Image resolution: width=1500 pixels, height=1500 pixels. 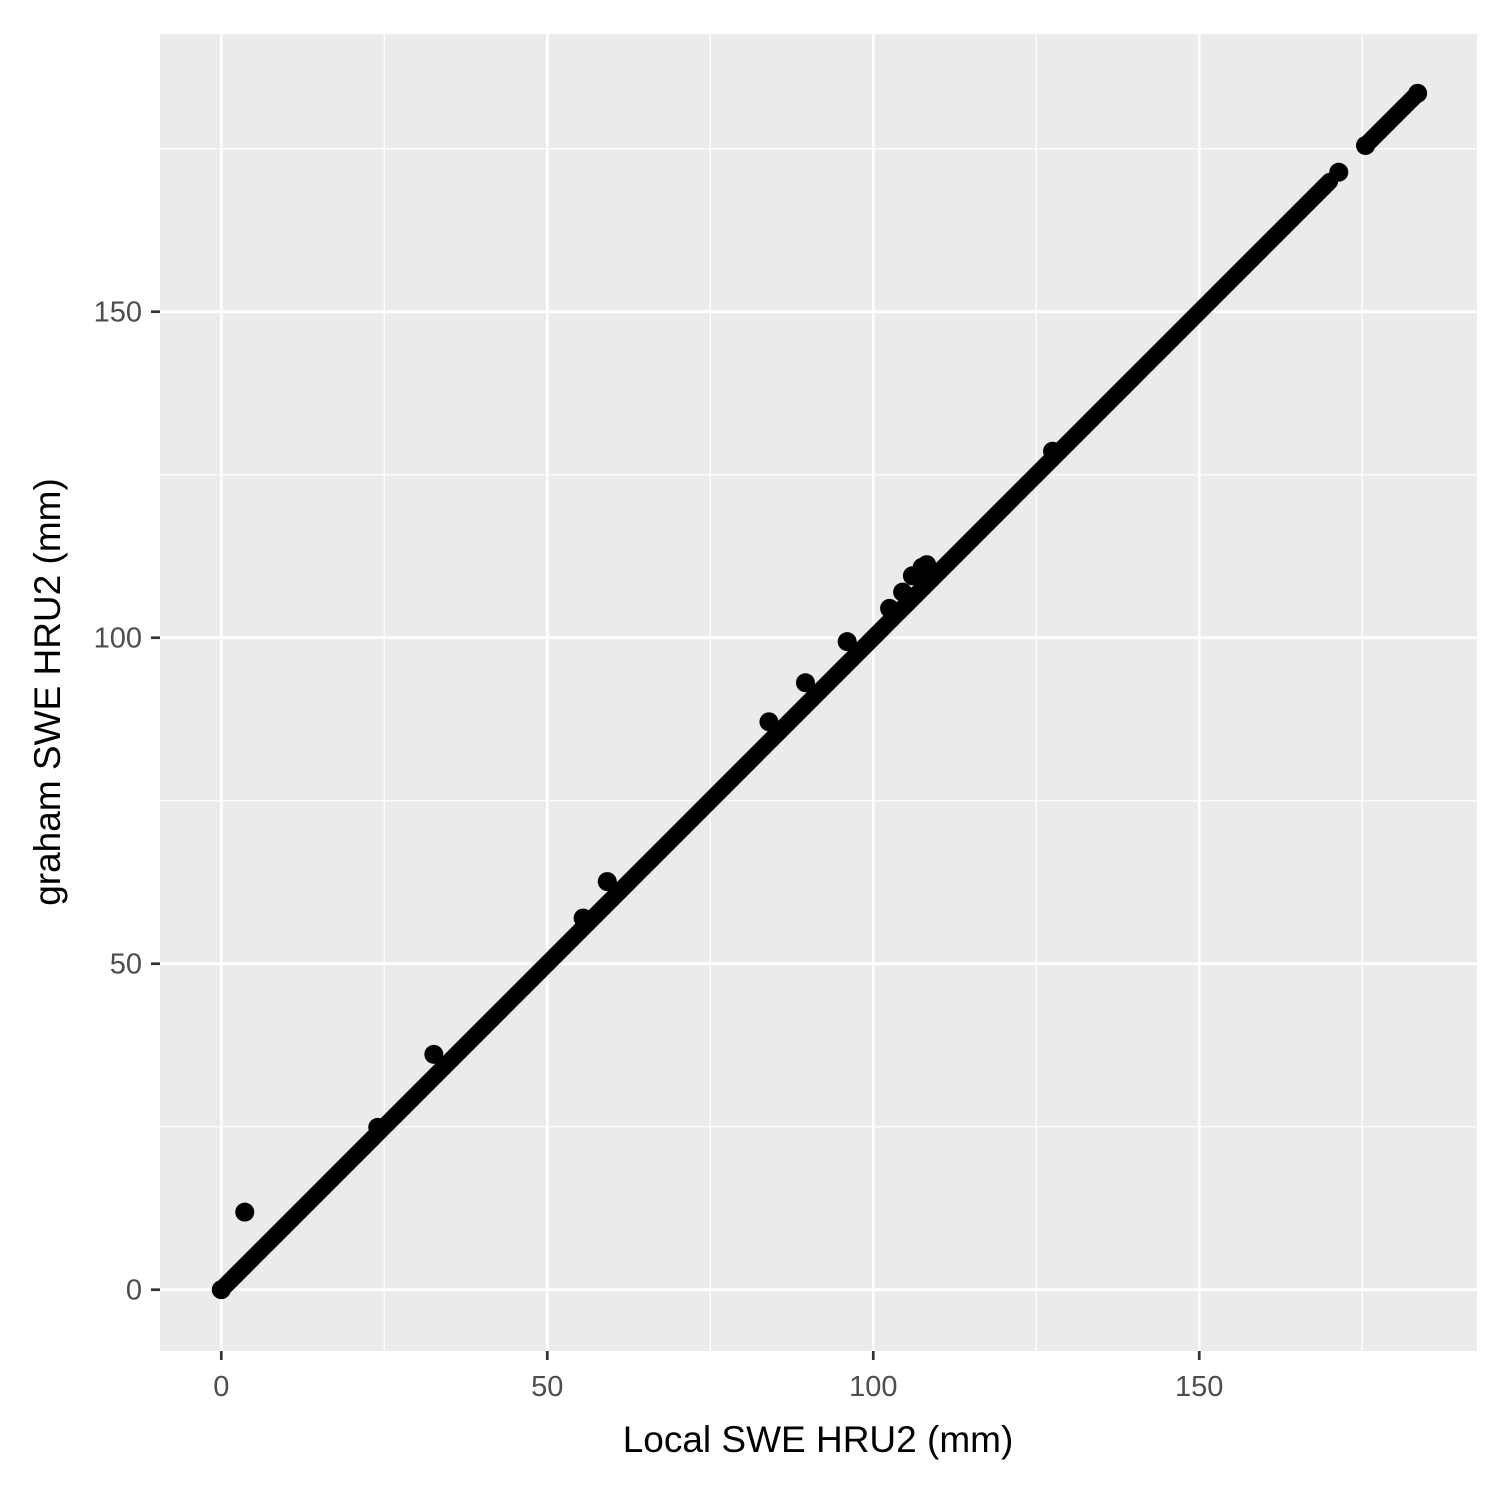 What do you see at coordinates (126, 965) in the screenshot?
I see `y-tick-label: 50` at bounding box center [126, 965].